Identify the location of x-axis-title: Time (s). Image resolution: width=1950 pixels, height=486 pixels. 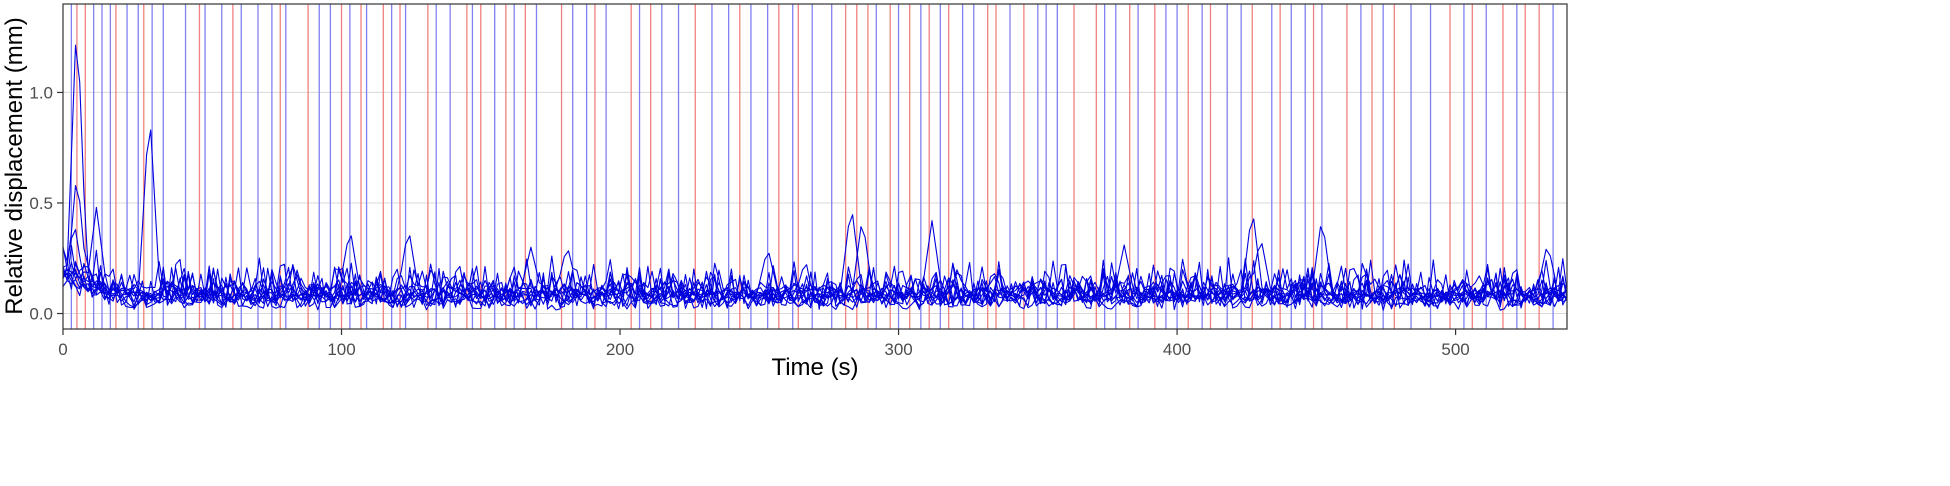
(814, 367).